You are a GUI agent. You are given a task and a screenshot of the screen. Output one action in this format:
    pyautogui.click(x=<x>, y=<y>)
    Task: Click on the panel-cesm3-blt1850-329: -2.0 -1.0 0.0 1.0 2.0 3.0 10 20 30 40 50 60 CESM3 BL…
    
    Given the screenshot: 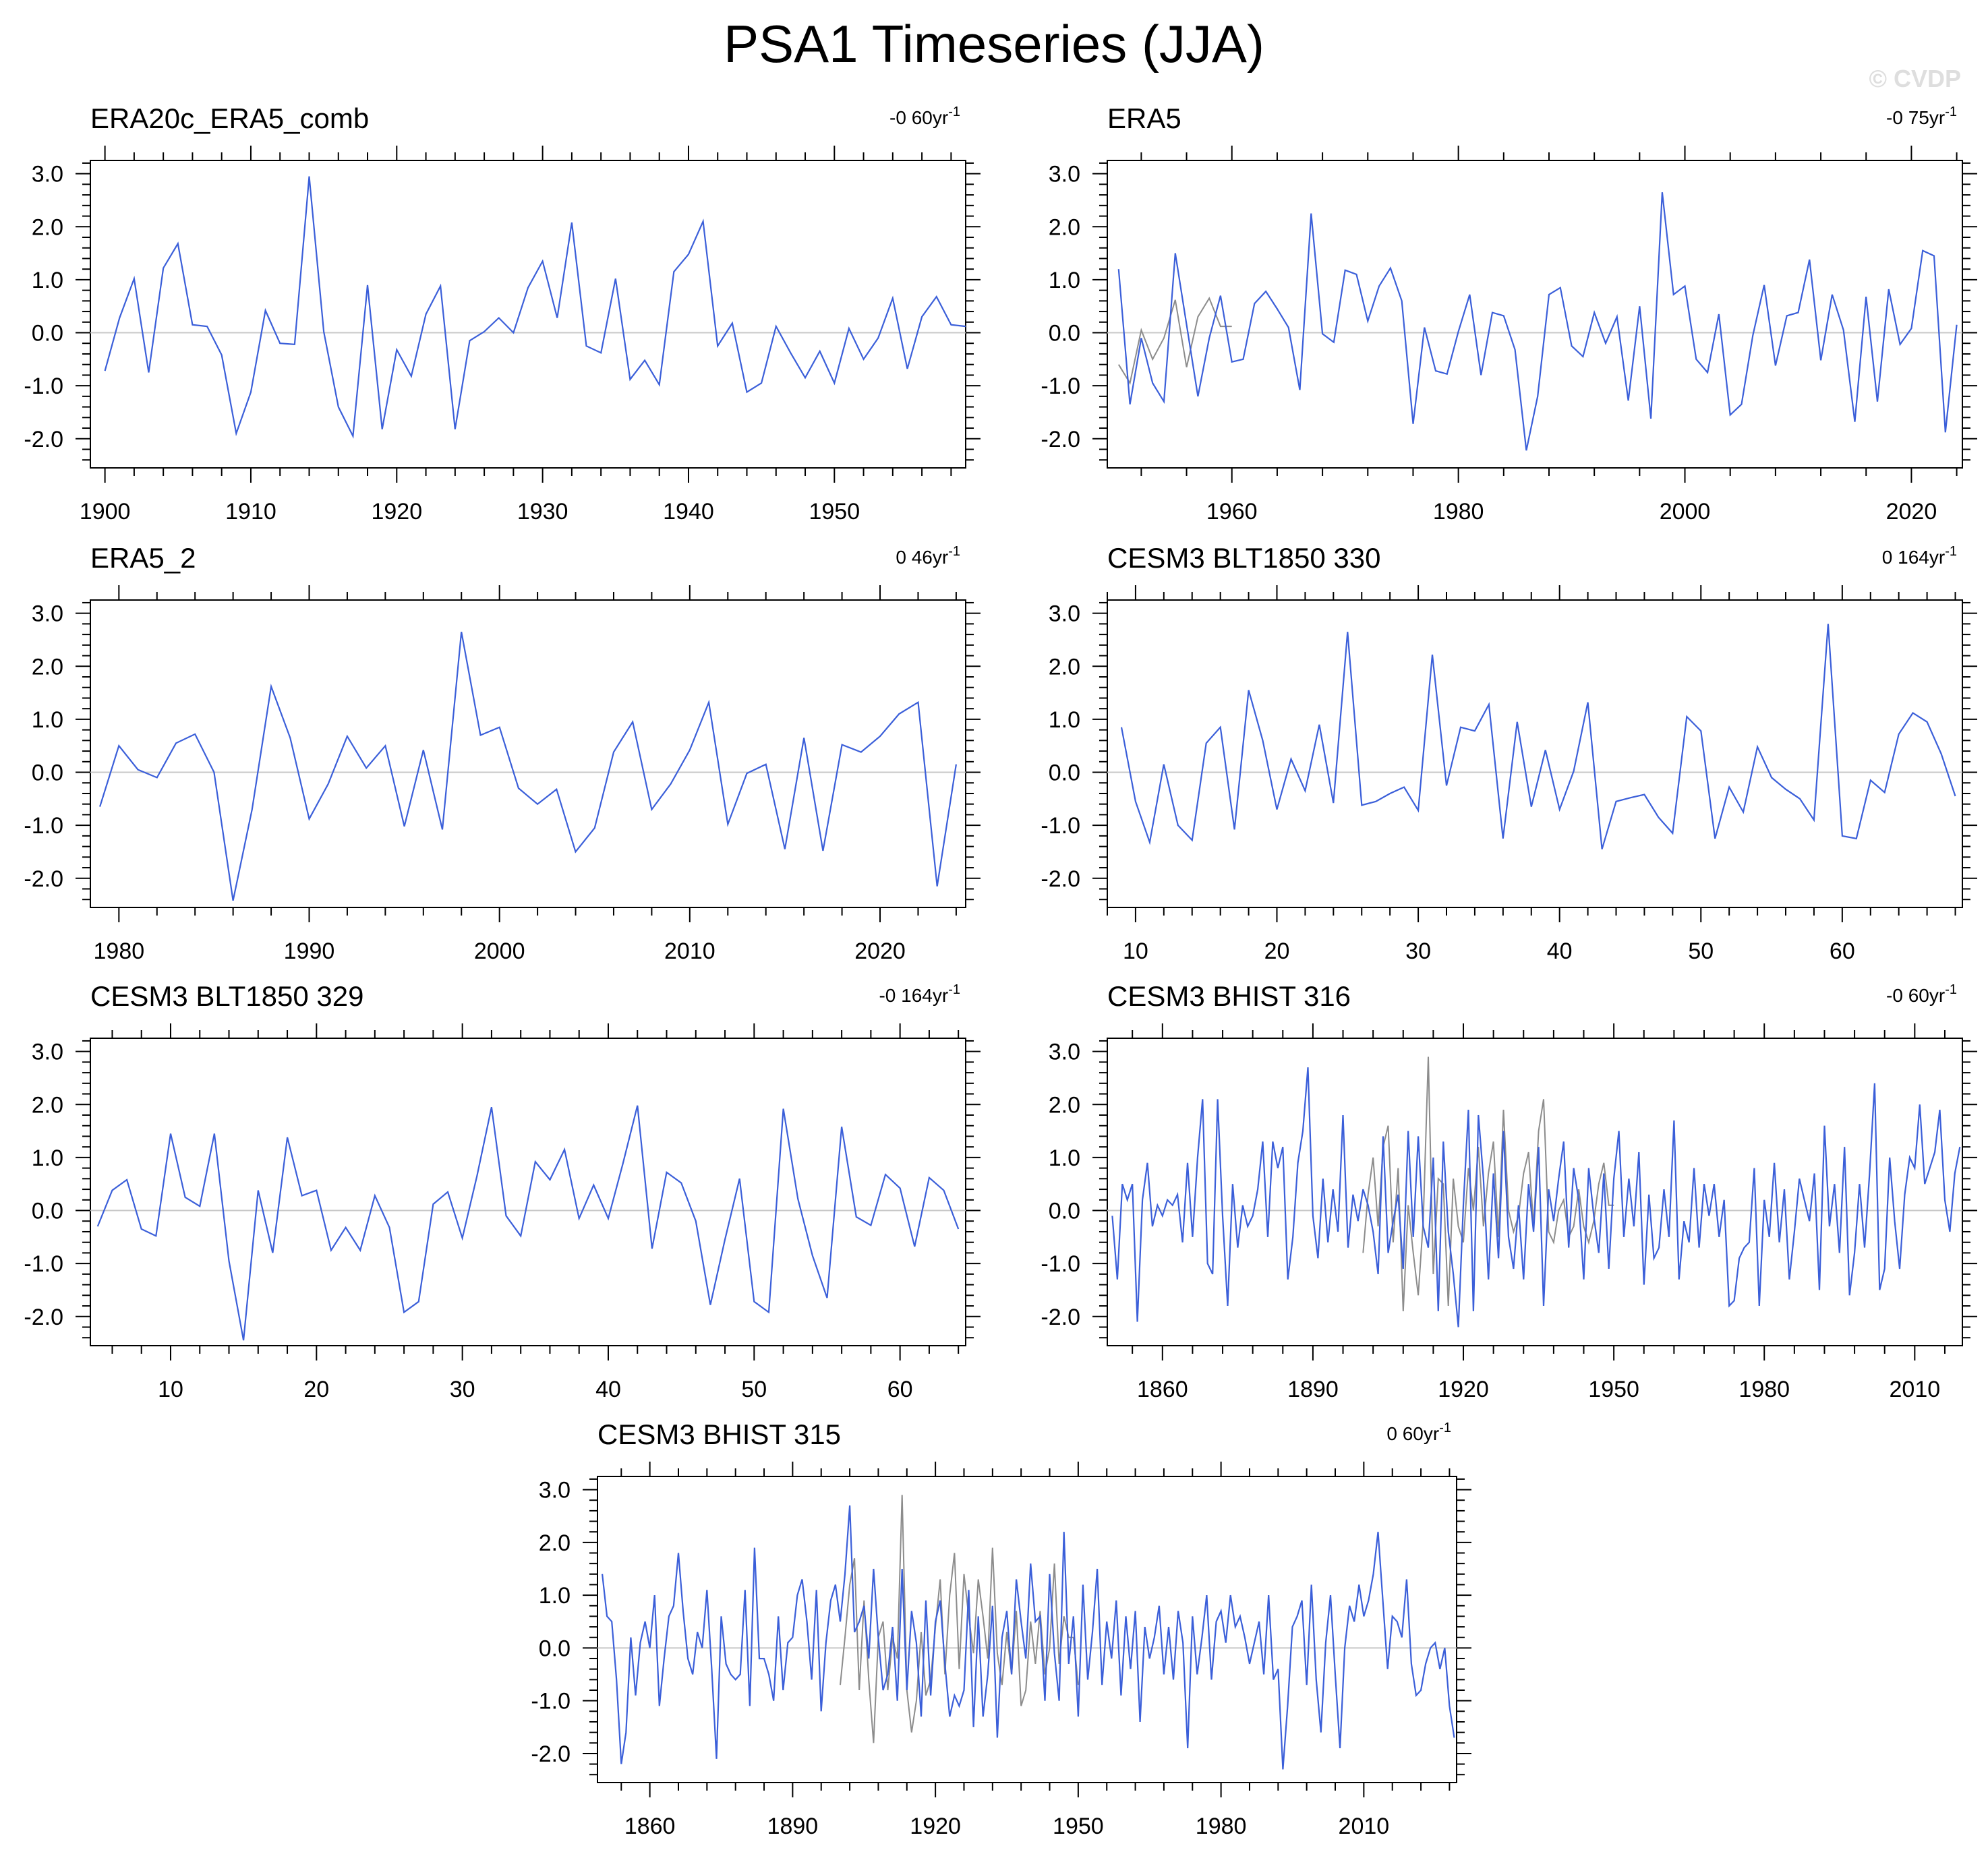 What is the action you would take?
    pyautogui.click(x=503, y=1191)
    